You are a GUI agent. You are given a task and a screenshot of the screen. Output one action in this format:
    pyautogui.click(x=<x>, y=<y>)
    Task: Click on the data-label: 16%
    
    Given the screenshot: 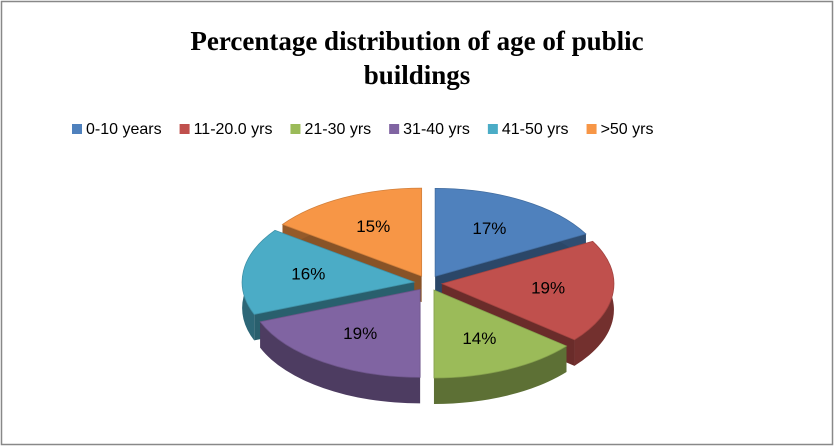 What is the action you would take?
    pyautogui.click(x=308, y=274)
    